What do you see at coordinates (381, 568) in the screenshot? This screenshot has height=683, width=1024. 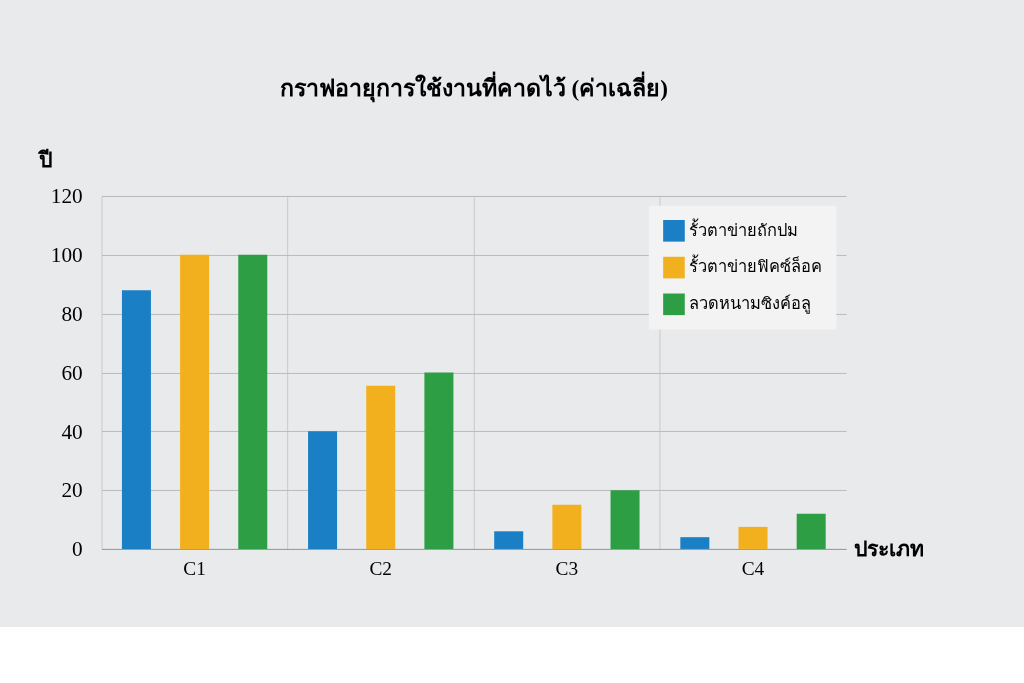 I see `x-tick-label: C2` at bounding box center [381, 568].